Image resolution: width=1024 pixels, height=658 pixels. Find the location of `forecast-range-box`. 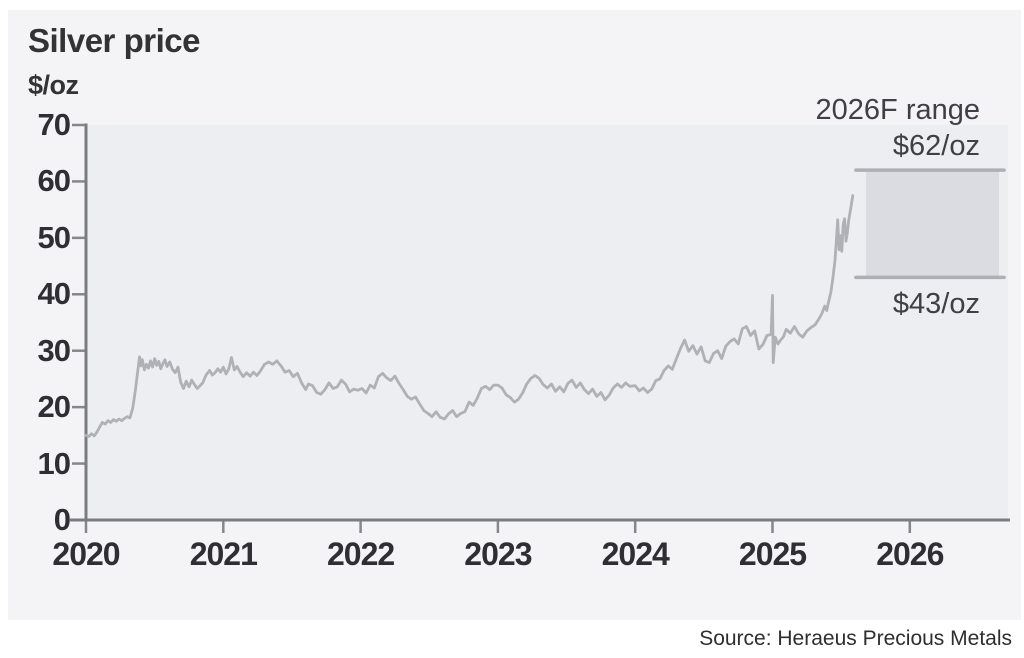

forecast-range-box is located at coordinates (932, 224).